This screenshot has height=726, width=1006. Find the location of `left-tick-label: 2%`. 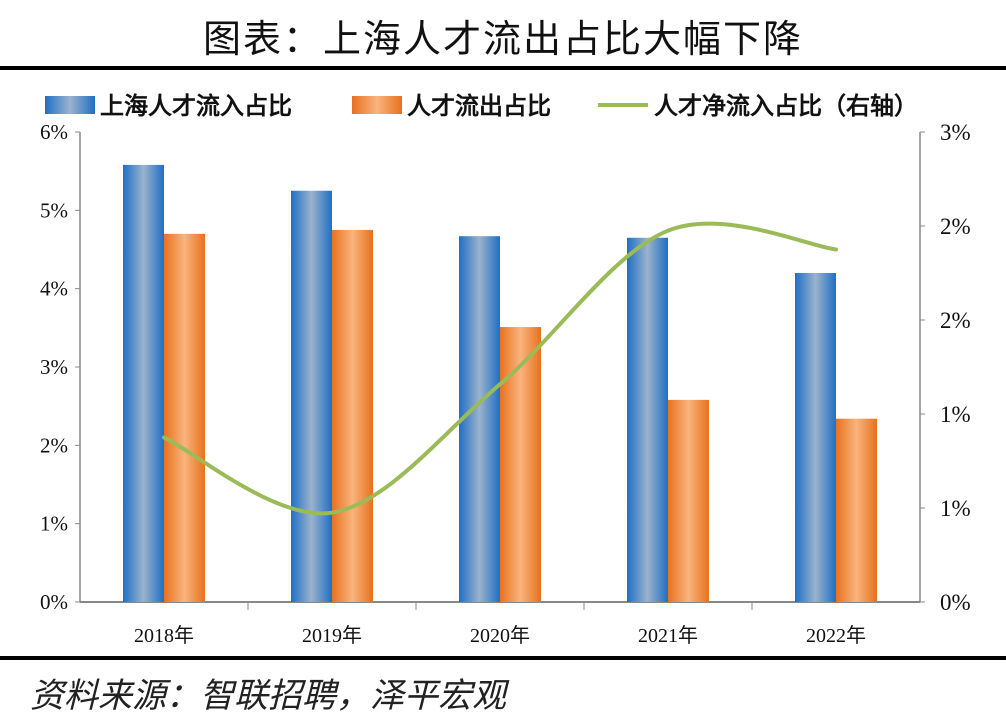

left-tick-label: 2% is located at coordinates (54, 445).